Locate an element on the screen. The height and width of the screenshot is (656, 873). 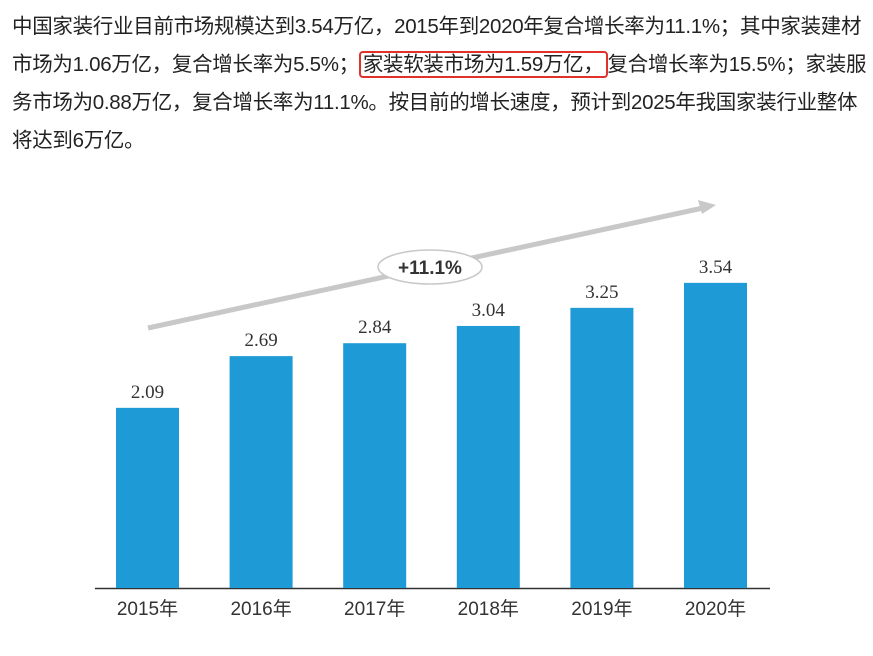
x-tick-label: 2018年 is located at coordinates (488, 609).